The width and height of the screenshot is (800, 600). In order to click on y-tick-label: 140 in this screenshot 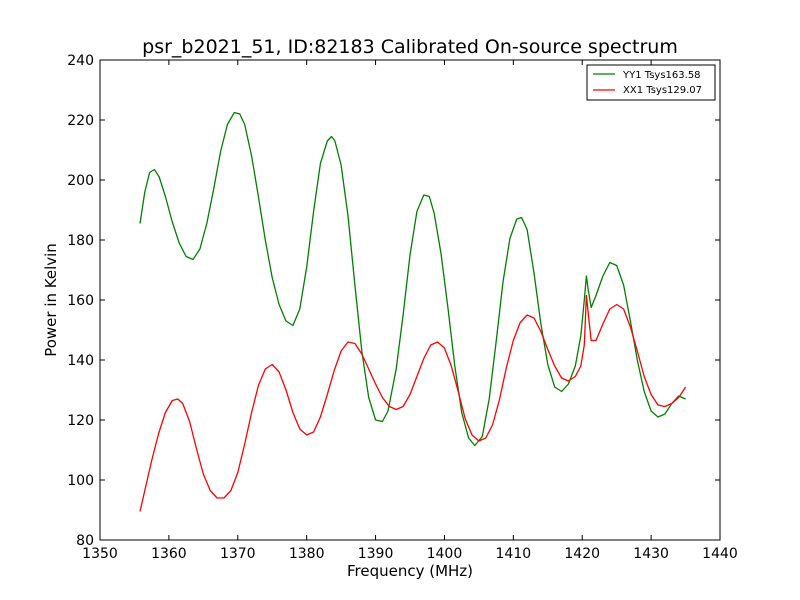, I will do `click(80, 361)`.